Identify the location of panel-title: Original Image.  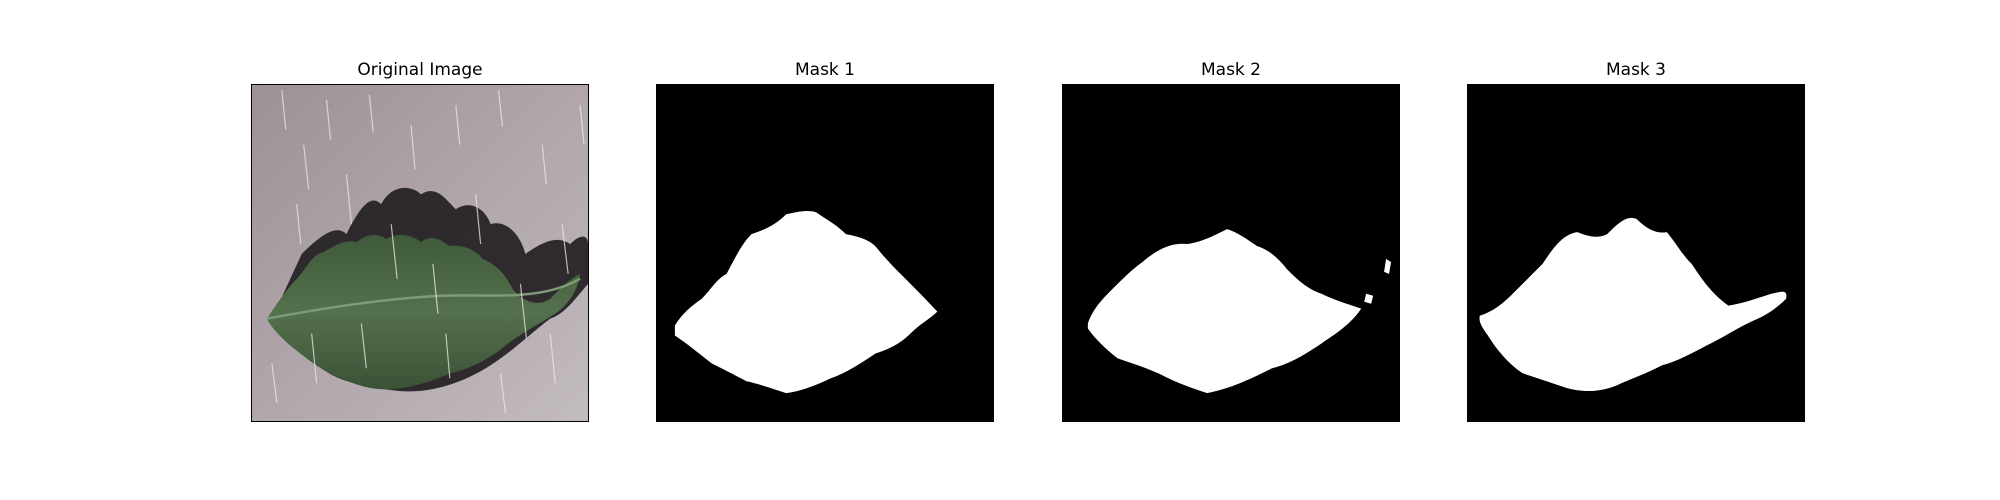
(420, 70).